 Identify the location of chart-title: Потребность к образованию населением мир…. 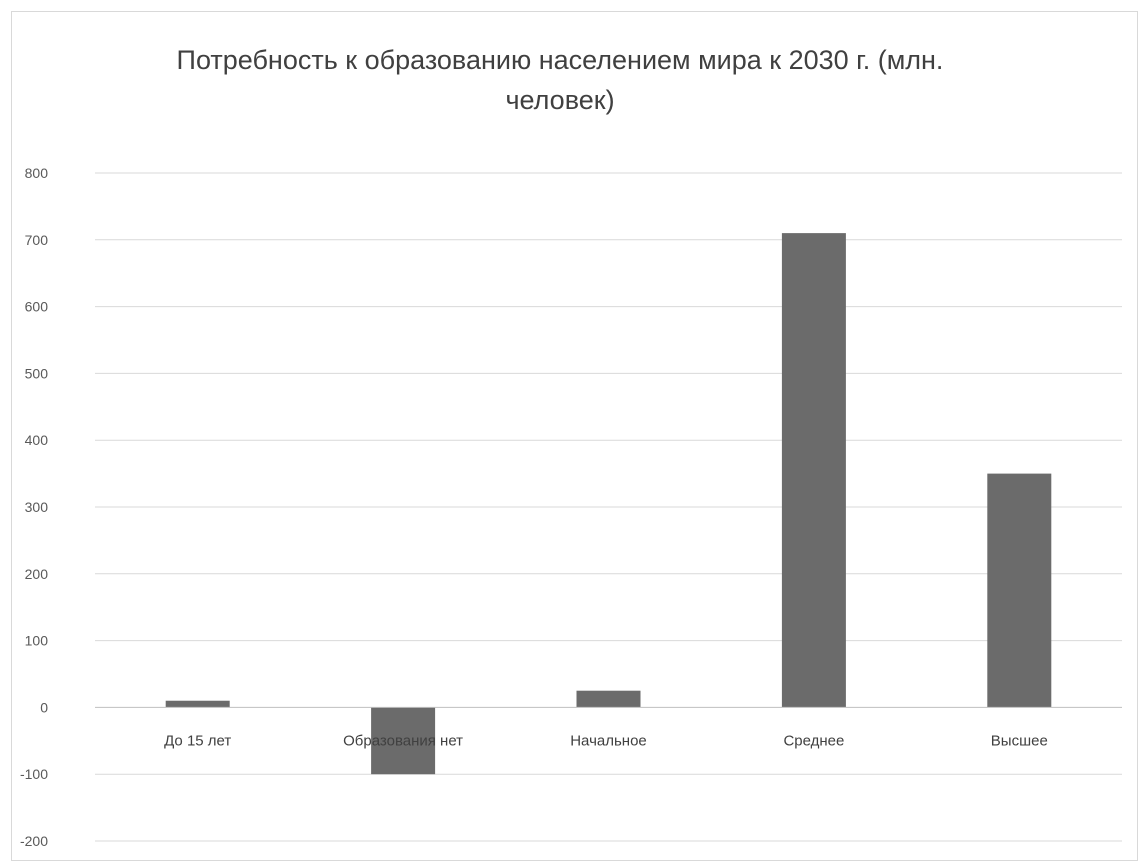
(560, 80).